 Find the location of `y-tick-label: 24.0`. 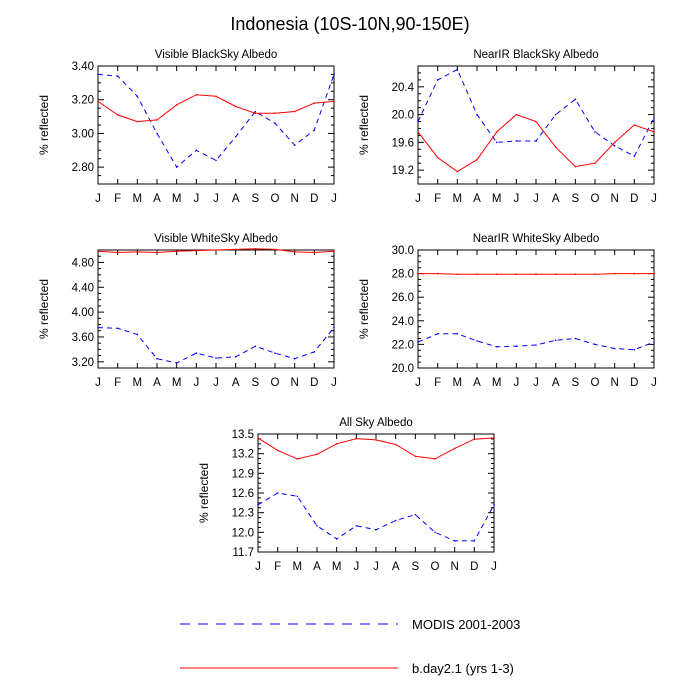

y-tick-label: 24.0 is located at coordinates (403, 322).